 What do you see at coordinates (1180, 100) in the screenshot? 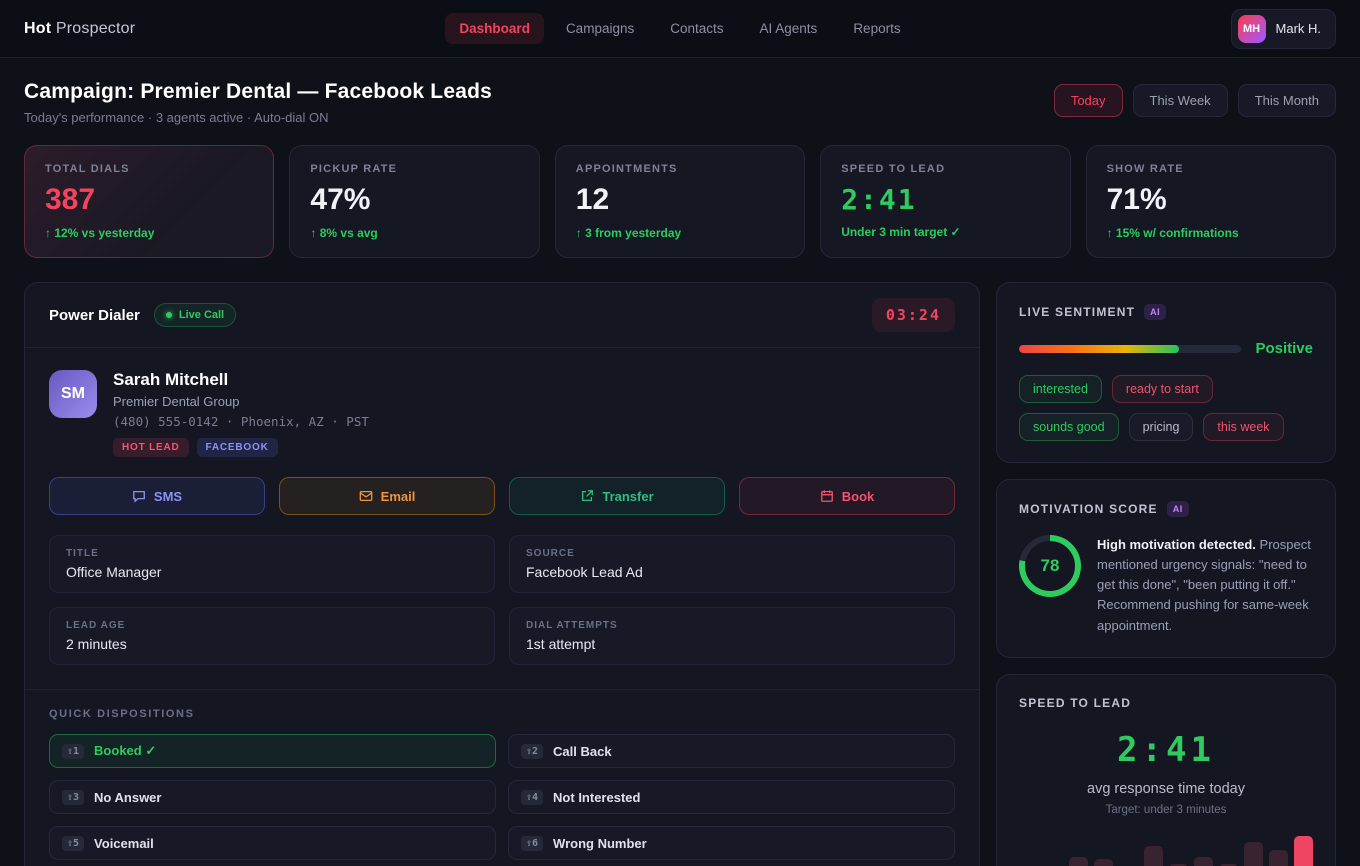
I see `filter-this-week: This Week` at bounding box center [1180, 100].